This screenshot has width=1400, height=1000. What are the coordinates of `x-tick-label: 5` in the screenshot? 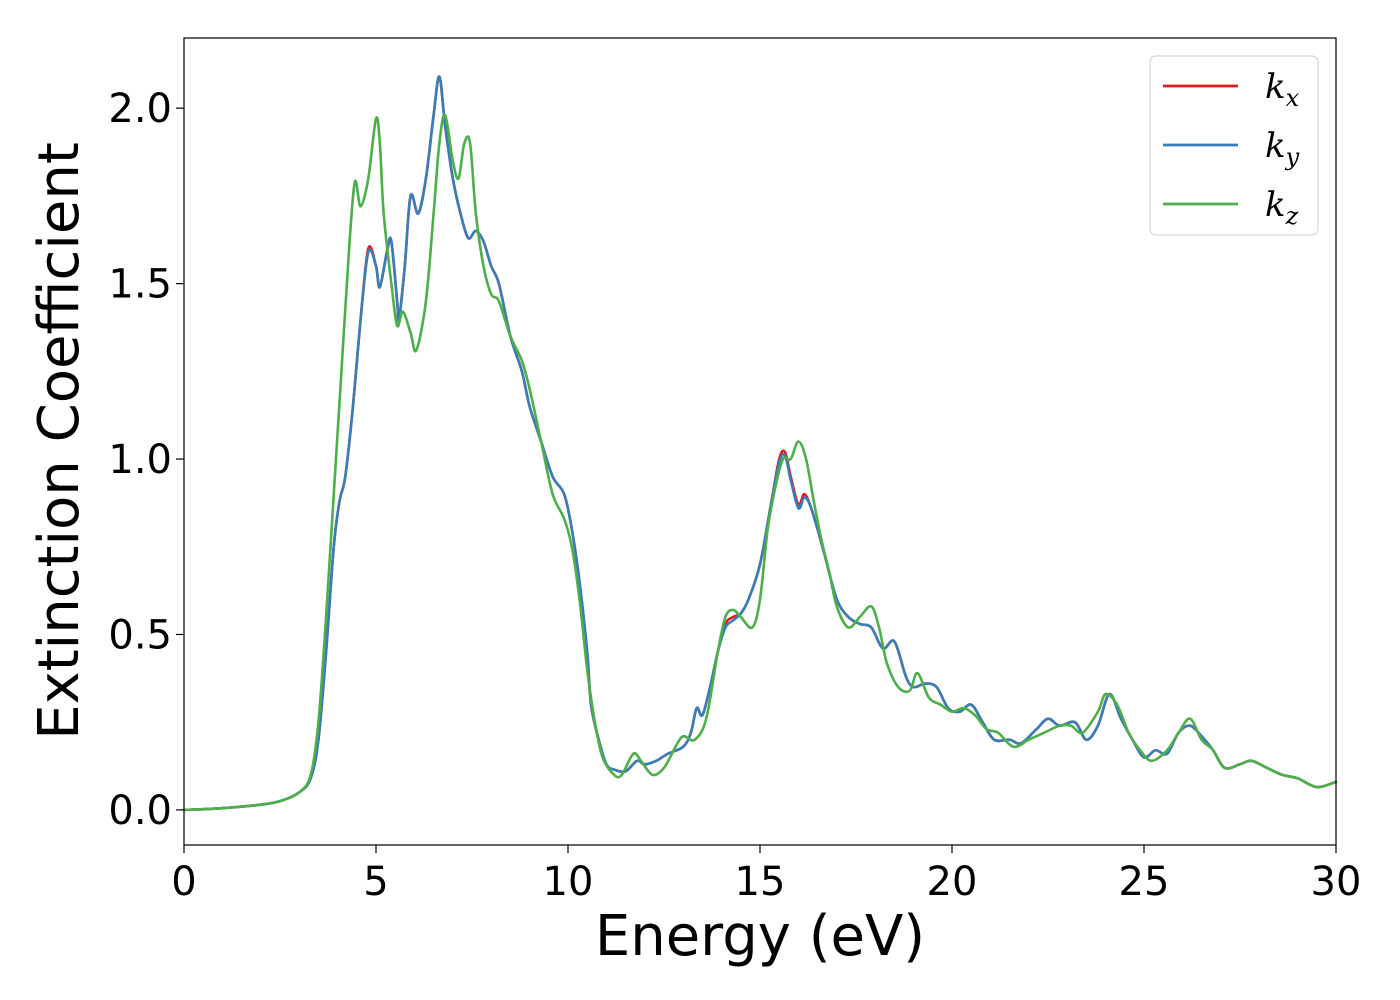 It's located at (375, 882).